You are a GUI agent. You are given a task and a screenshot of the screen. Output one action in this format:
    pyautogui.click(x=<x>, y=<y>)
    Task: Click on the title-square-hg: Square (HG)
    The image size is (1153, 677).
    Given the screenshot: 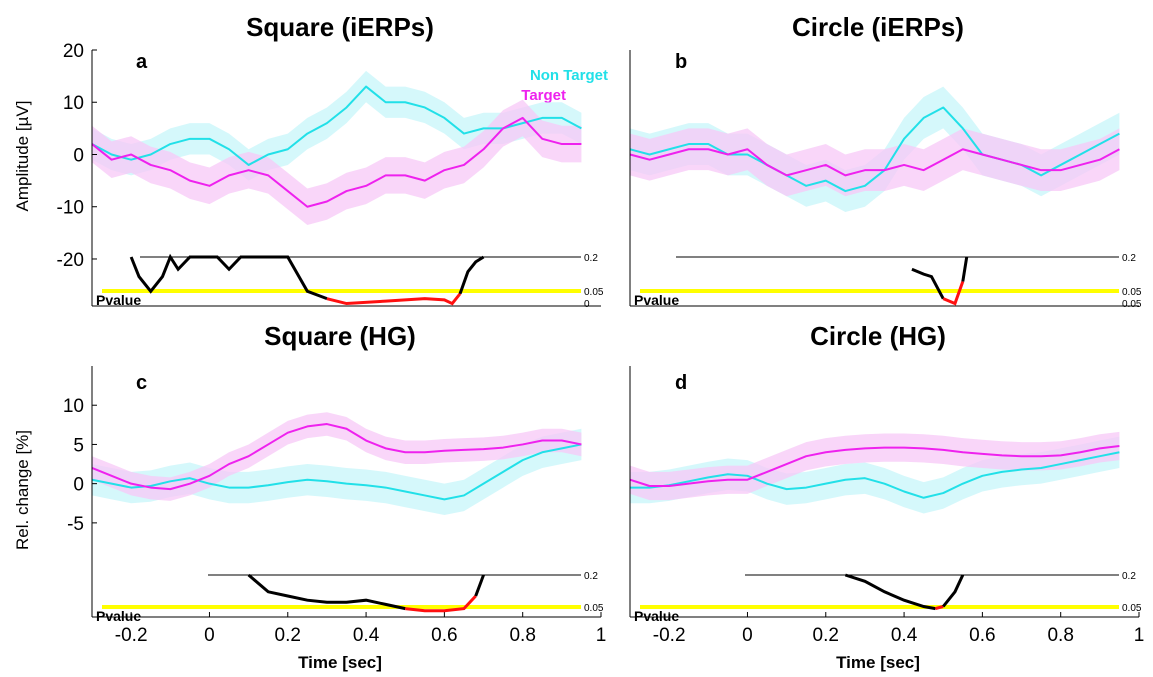 What is the action you would take?
    pyautogui.click(x=340, y=336)
    